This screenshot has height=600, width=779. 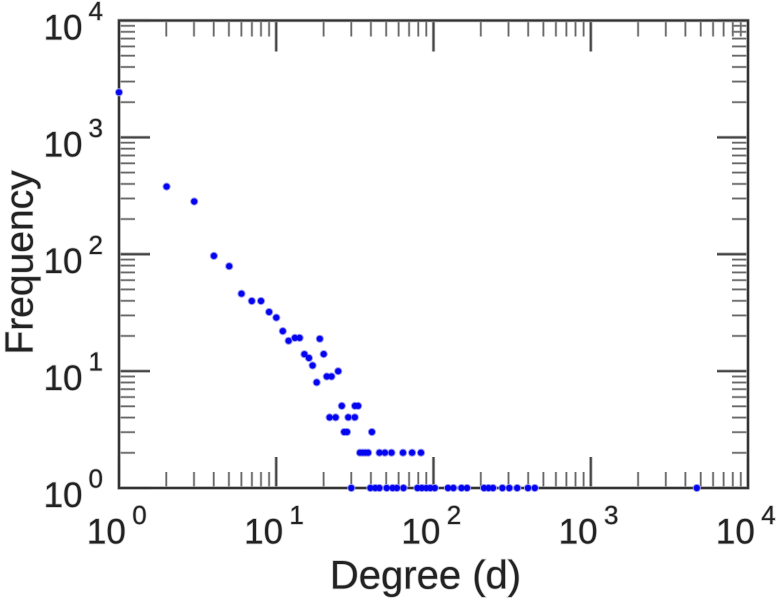 What do you see at coordinates (21, 262) in the screenshot?
I see `svg-text: Frequency` at bounding box center [21, 262].